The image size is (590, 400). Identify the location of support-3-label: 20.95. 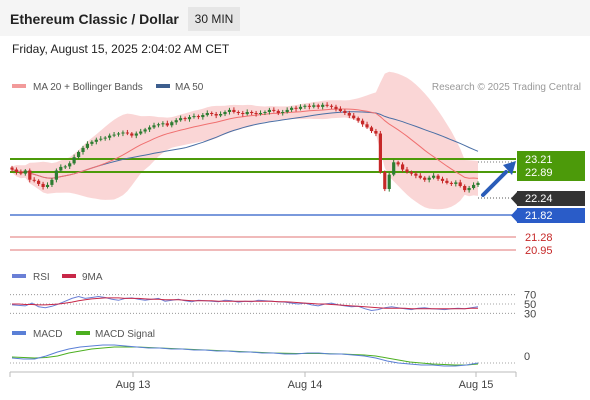
(539, 251).